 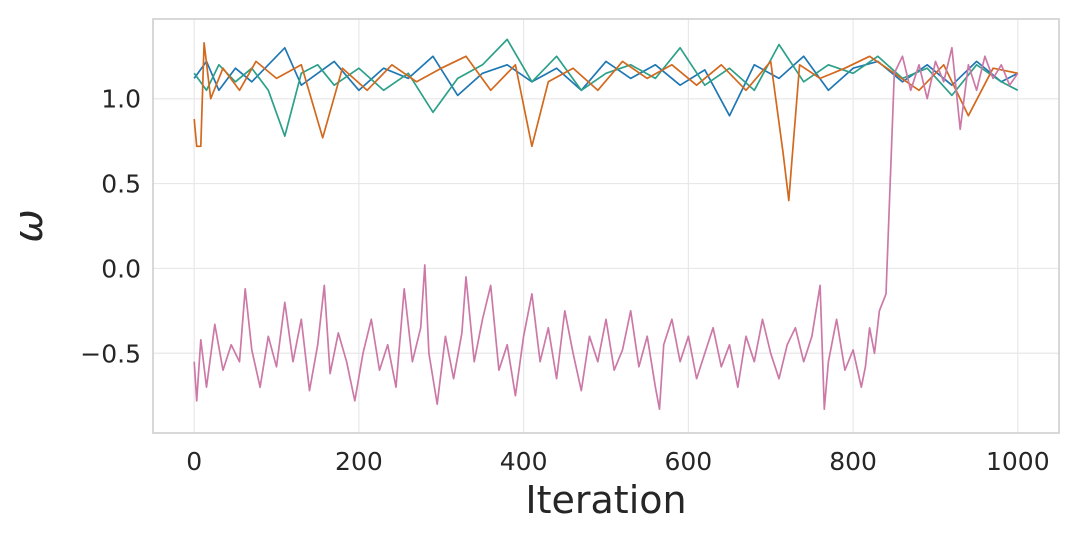 What do you see at coordinates (853, 461) in the screenshot?
I see `x-tick-label: 800` at bounding box center [853, 461].